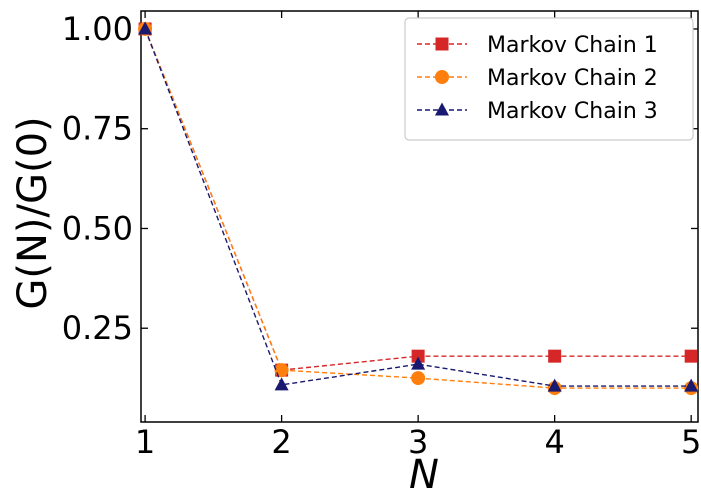 This screenshot has width=701, height=498. Describe the element at coordinates (554, 442) in the screenshot. I see `x-tick-label: 4` at that location.